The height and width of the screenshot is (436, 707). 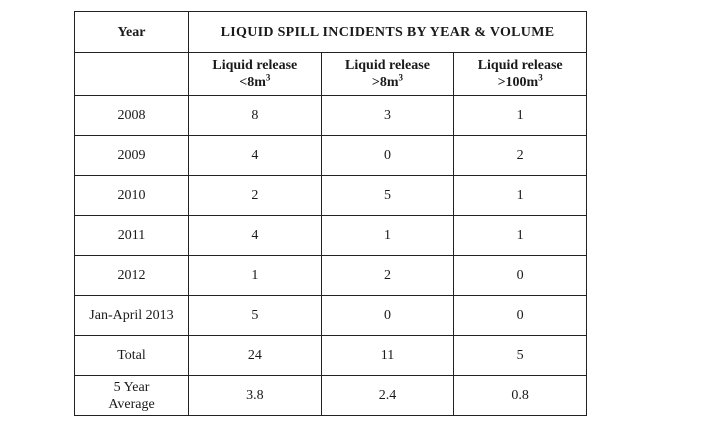 What do you see at coordinates (387, 115) in the screenshot?
I see `value-cell-gt8: 3` at bounding box center [387, 115].